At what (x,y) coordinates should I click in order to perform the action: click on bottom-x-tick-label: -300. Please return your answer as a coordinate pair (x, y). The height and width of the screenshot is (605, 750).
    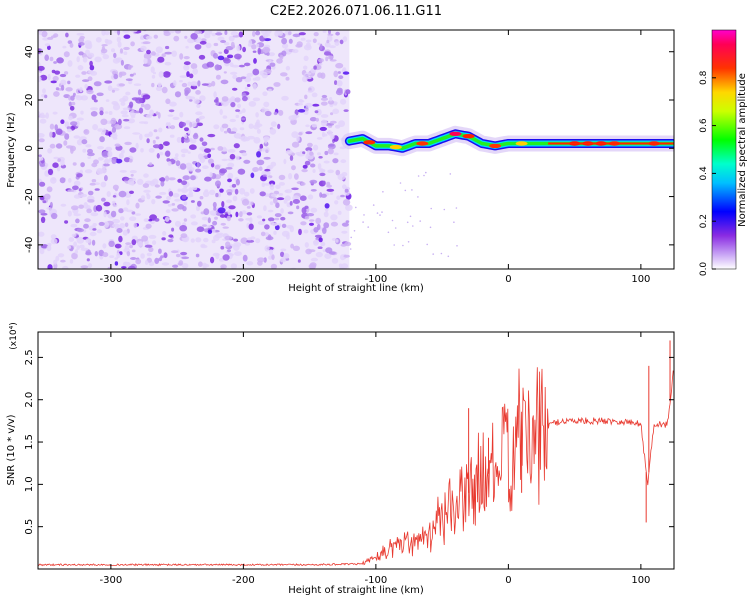
    Looking at the image, I should click on (111, 580).